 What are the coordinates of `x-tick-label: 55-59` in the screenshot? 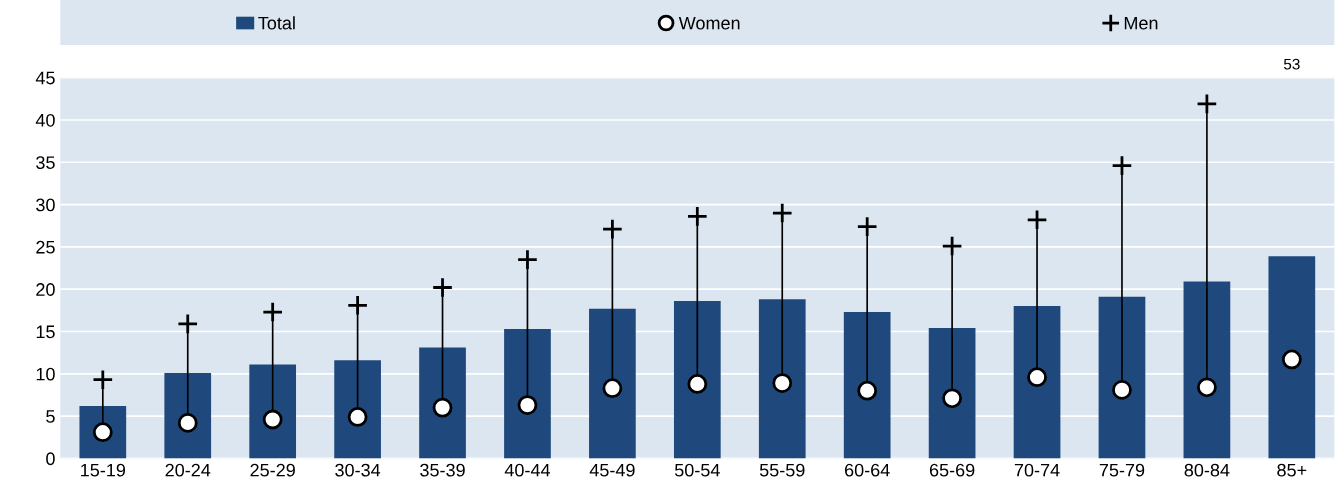 It's located at (782, 470).